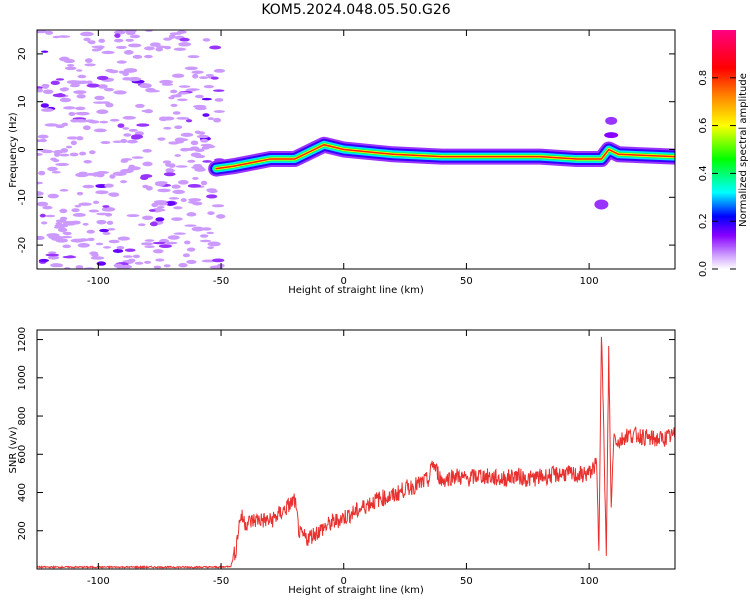 Image resolution: width=750 pixels, height=600 pixels. What do you see at coordinates (589, 281) in the screenshot?
I see `spectrogram-x-tick-label: 100` at bounding box center [589, 281].